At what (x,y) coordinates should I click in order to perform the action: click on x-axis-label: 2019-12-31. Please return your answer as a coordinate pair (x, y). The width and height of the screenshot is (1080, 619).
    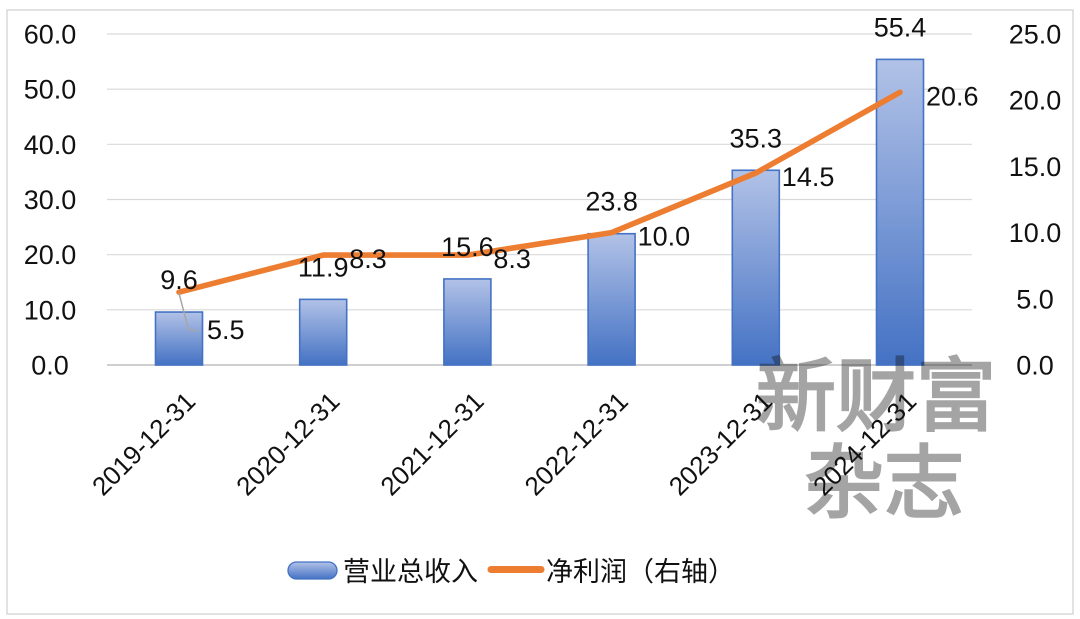
    Looking at the image, I should click on (143, 443).